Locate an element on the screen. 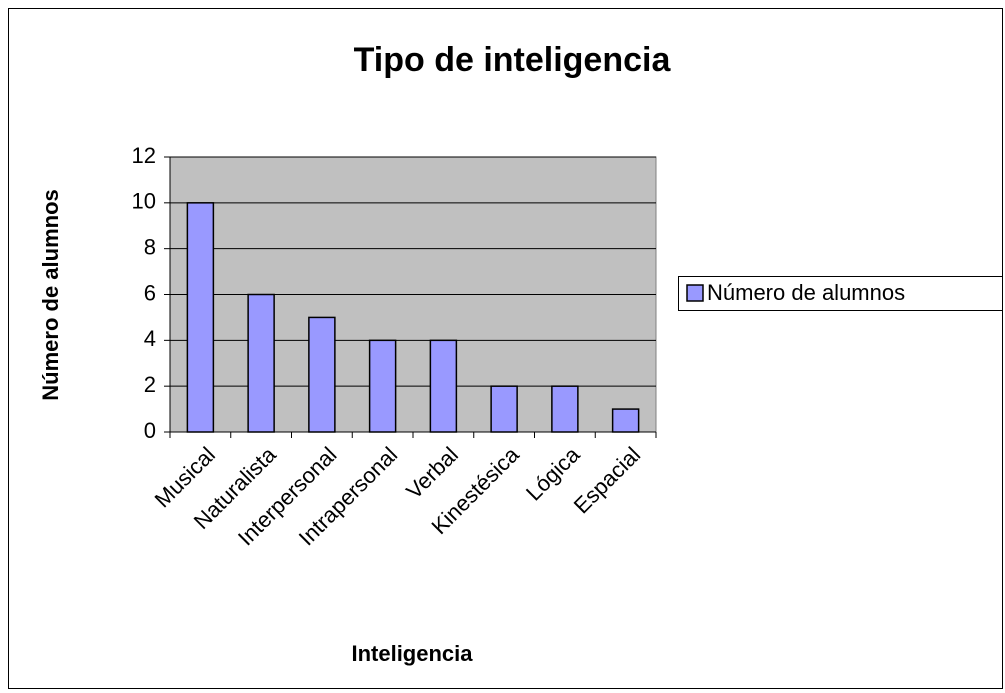 The height and width of the screenshot is (693, 1005). y-tick-label: 4 is located at coordinates (150, 338).